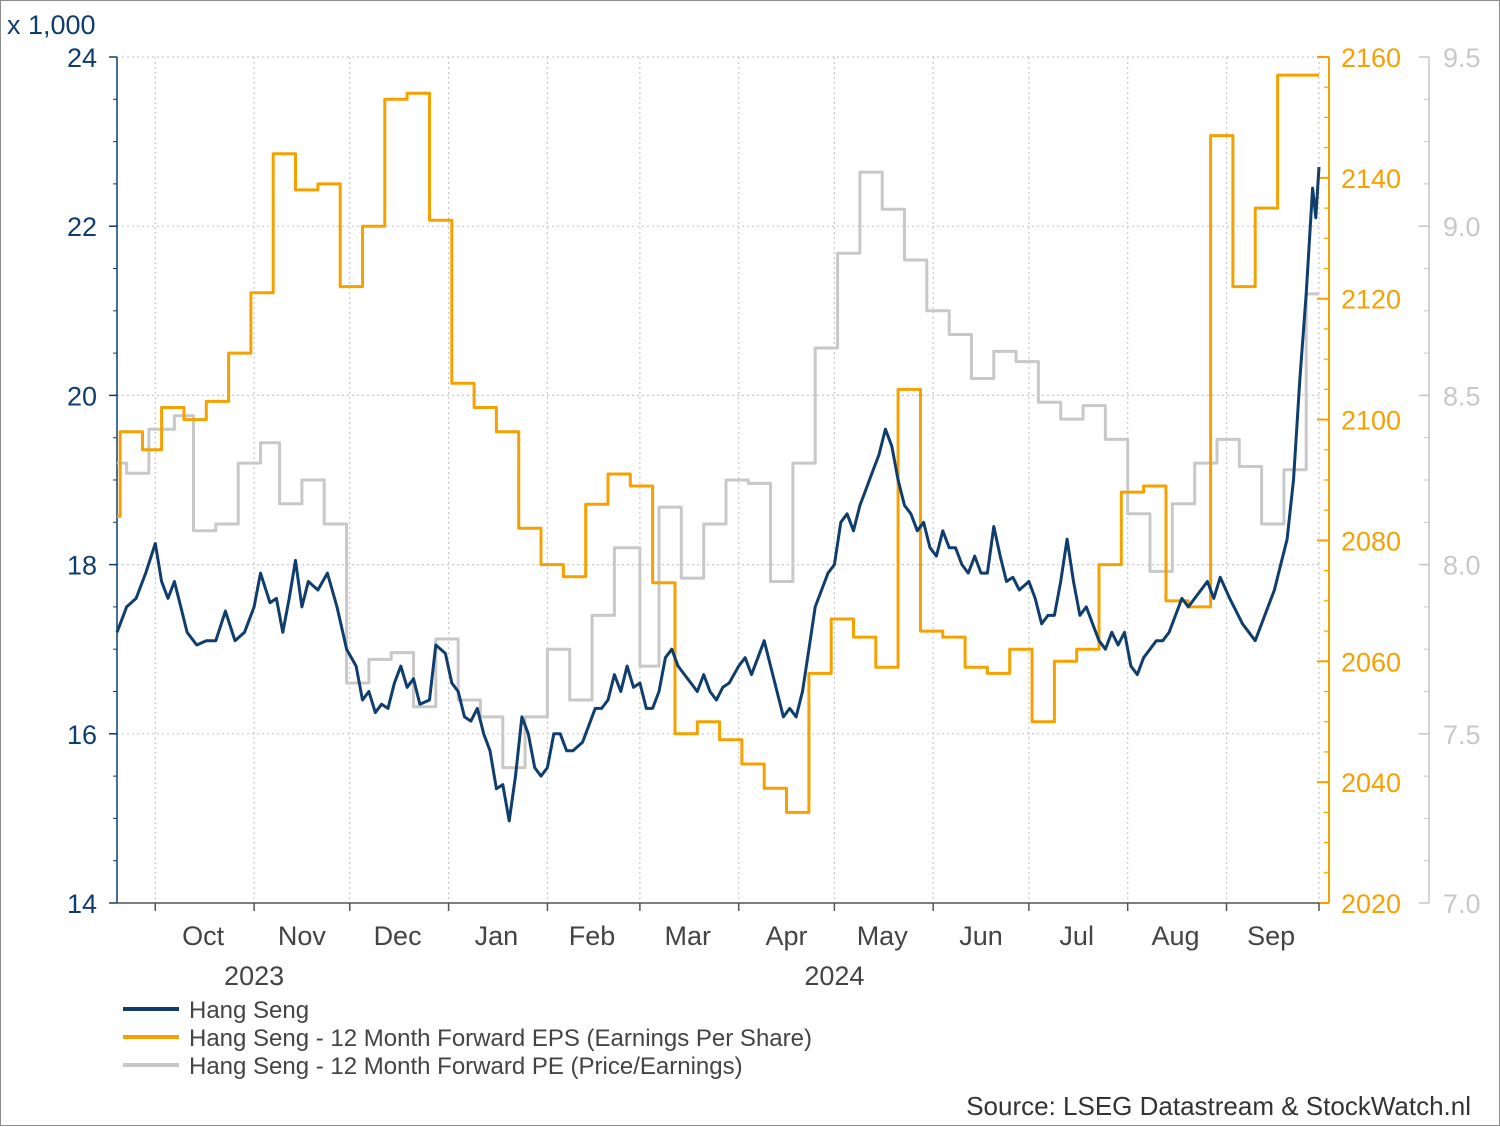  I want to click on x-month-label: Oct, so click(203, 936).